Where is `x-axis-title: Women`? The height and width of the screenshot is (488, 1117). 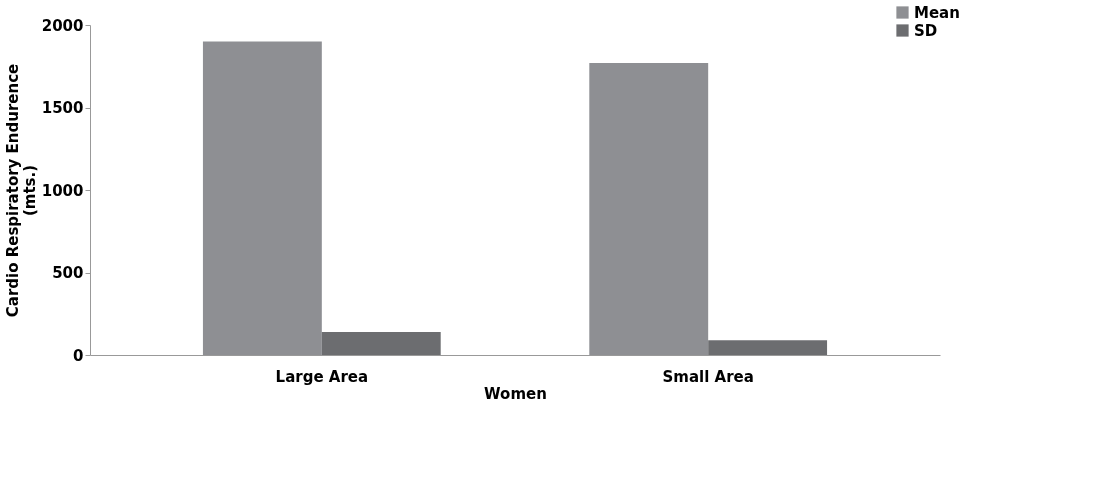 x-axis-title: Women is located at coordinates (515, 393).